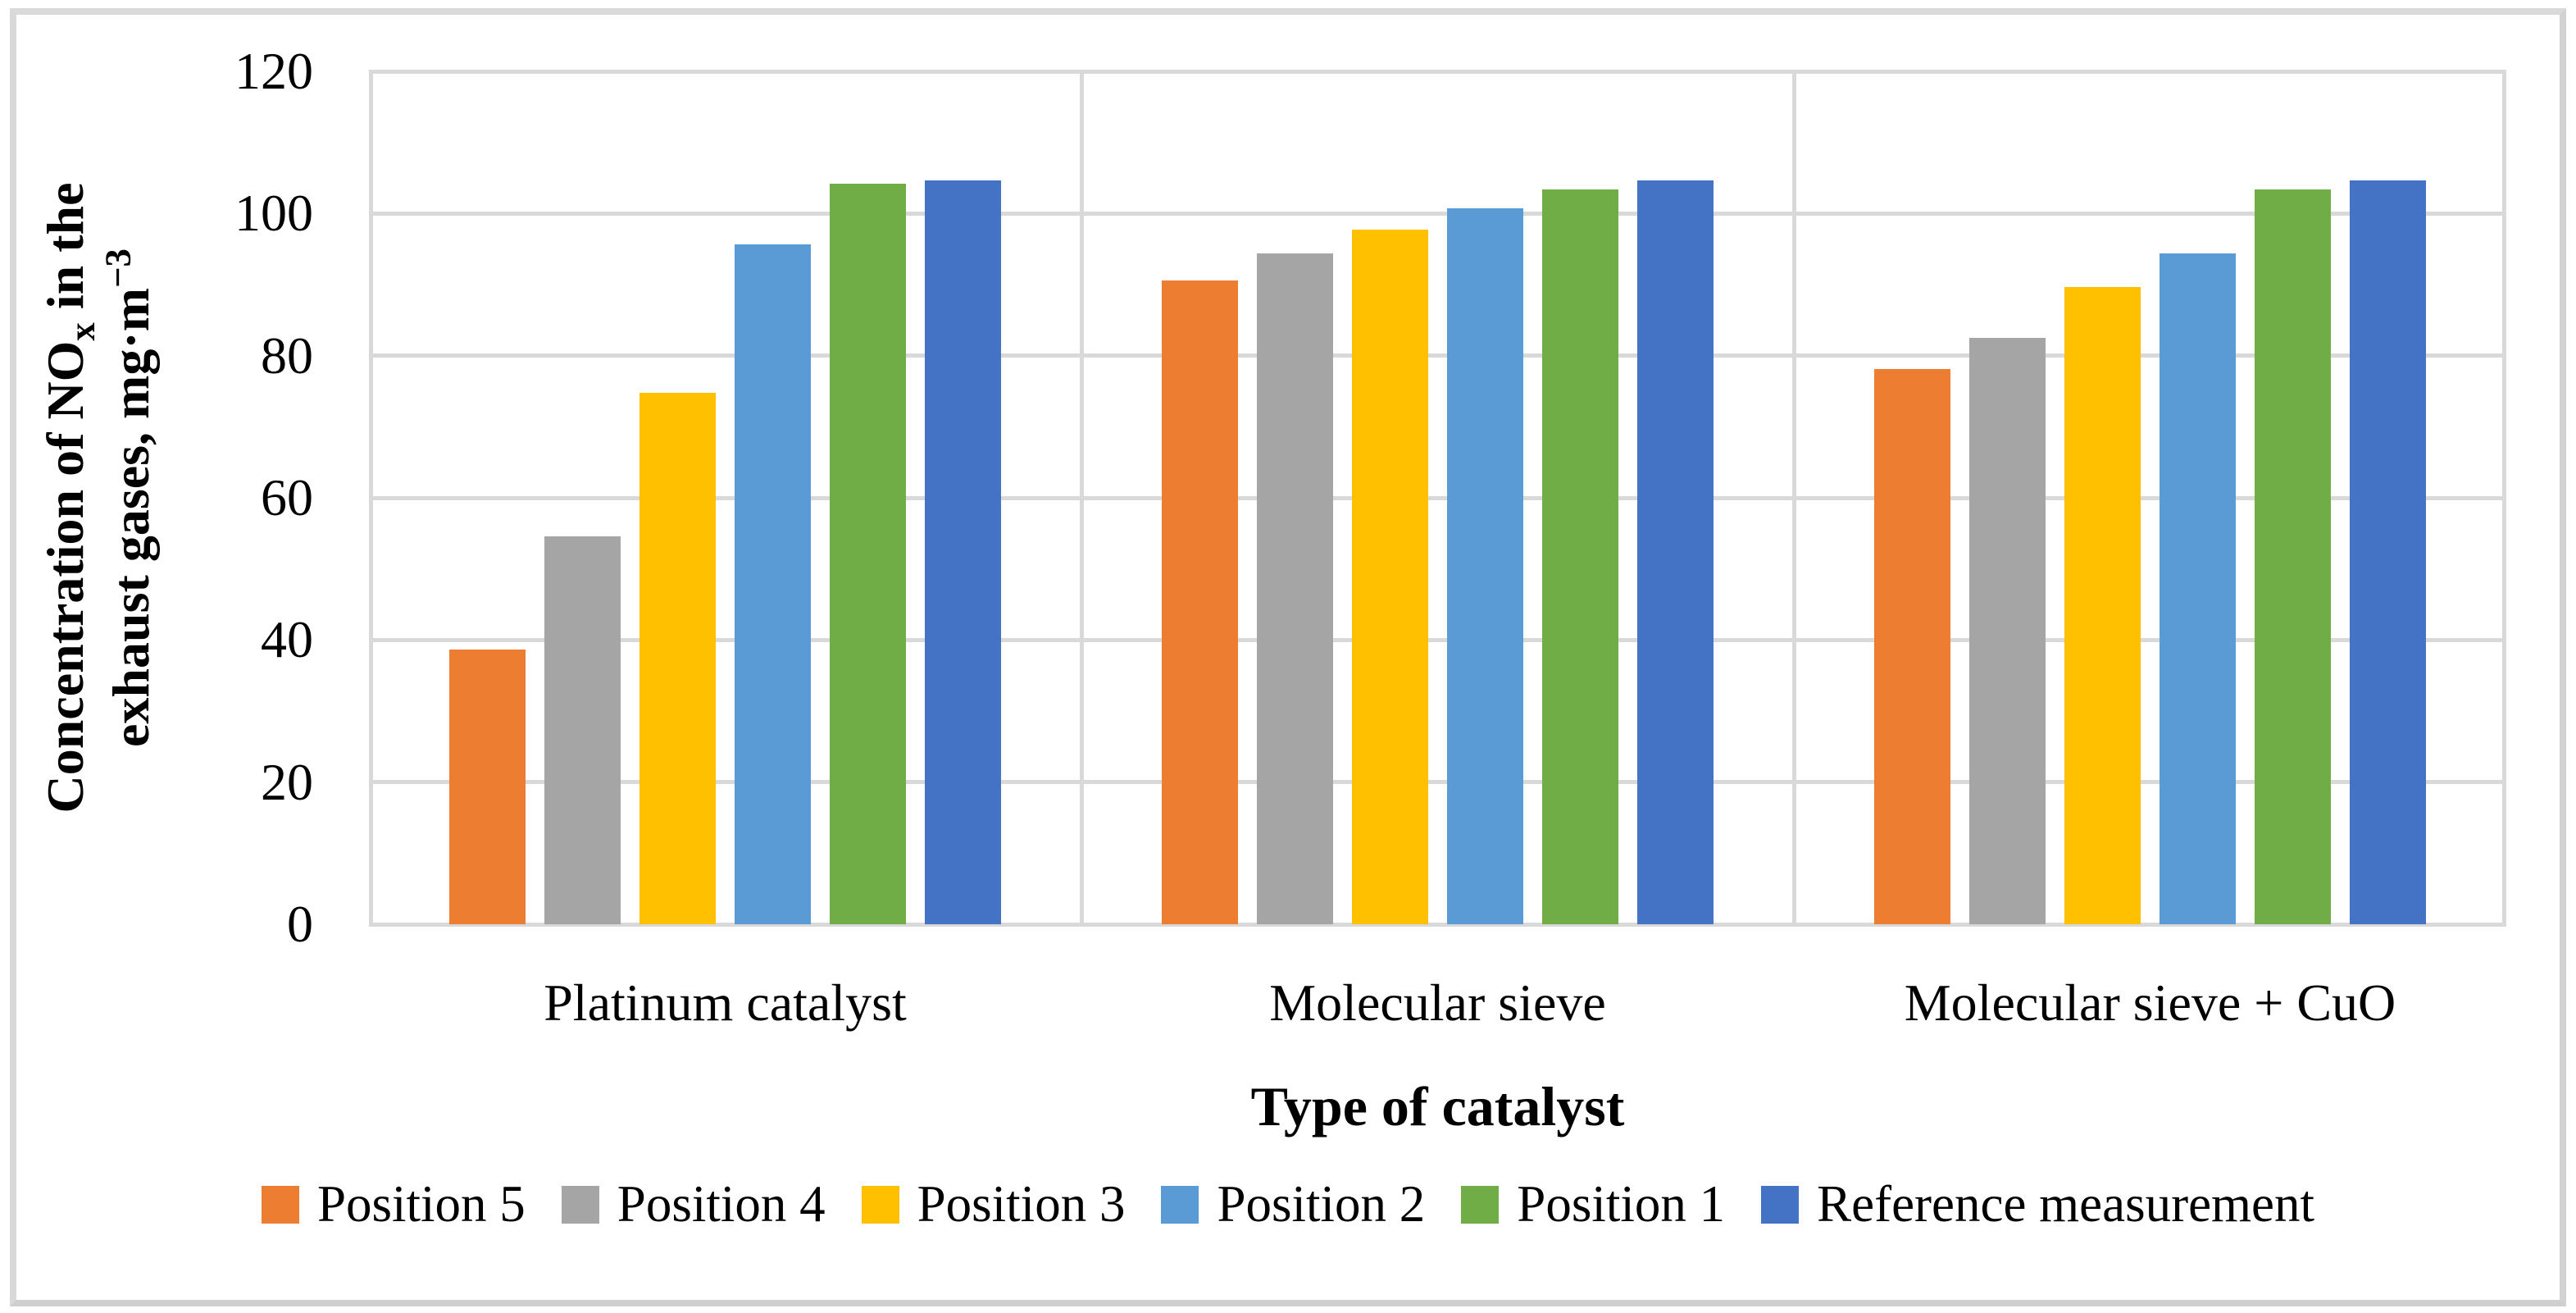  Describe the element at coordinates (1438, 1106) in the screenshot. I see `x-axis-title: Type of catalyst` at that location.